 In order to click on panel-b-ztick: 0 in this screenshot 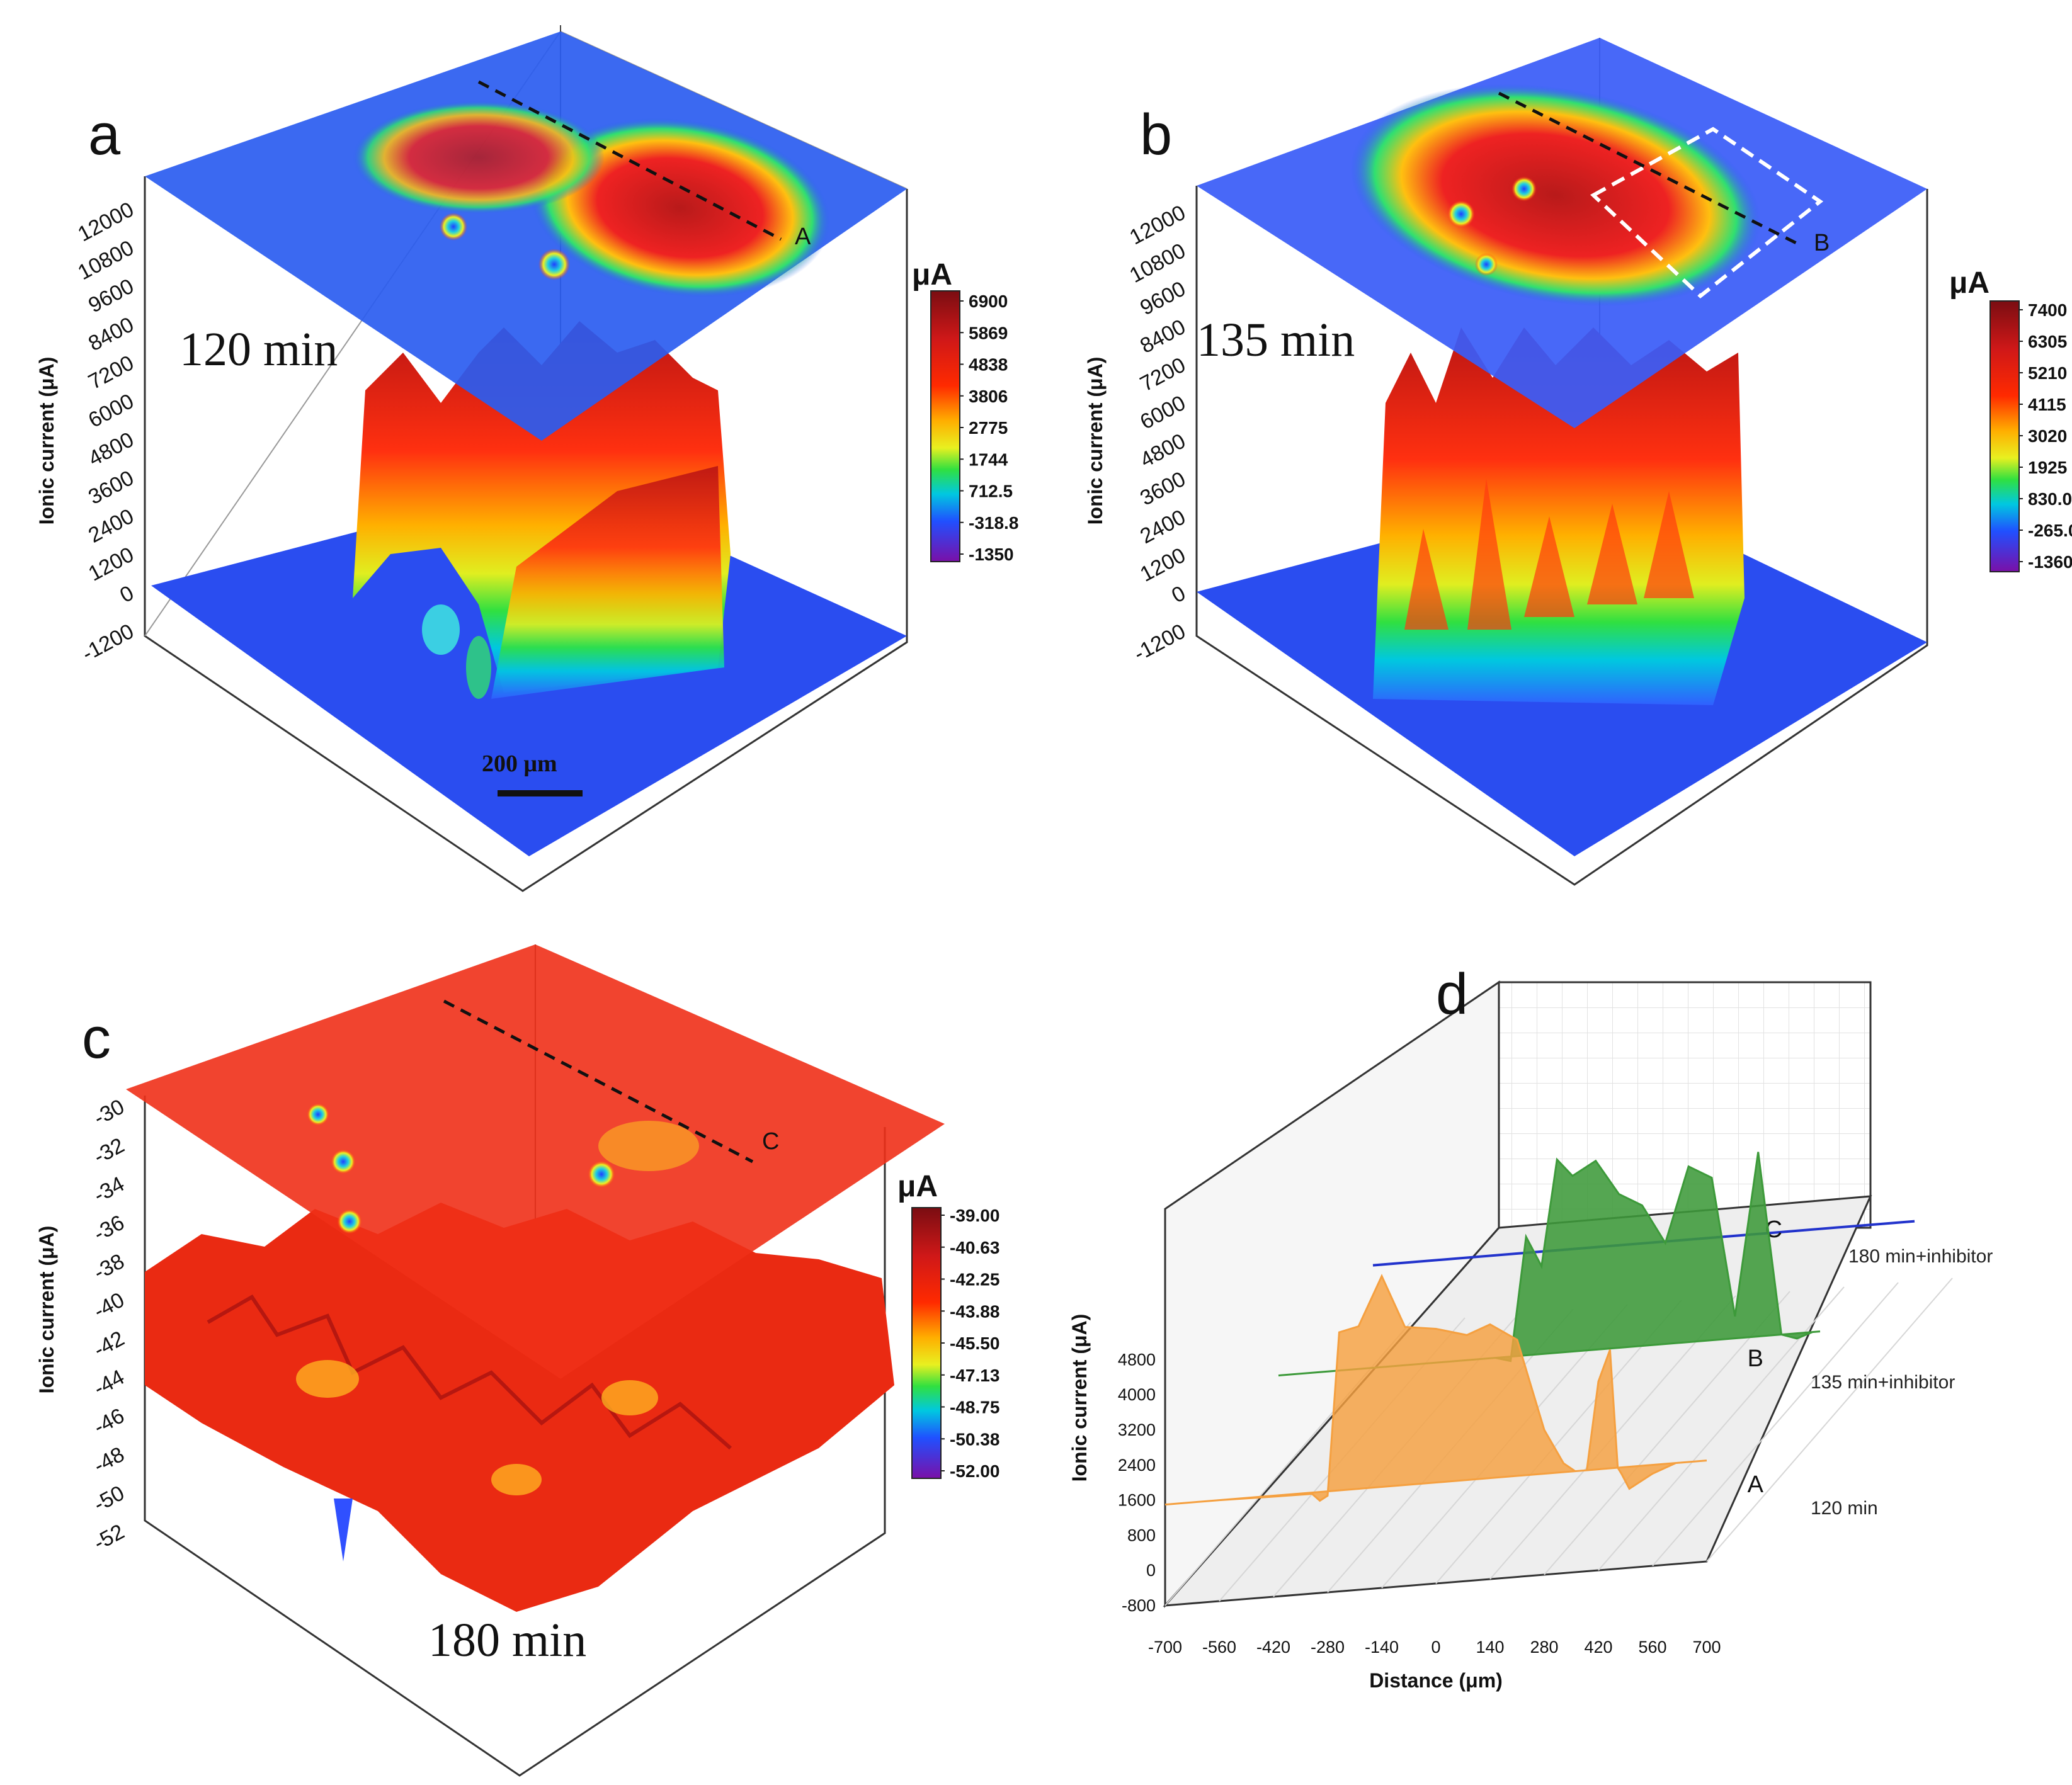, I will do `click(1179, 594)`.